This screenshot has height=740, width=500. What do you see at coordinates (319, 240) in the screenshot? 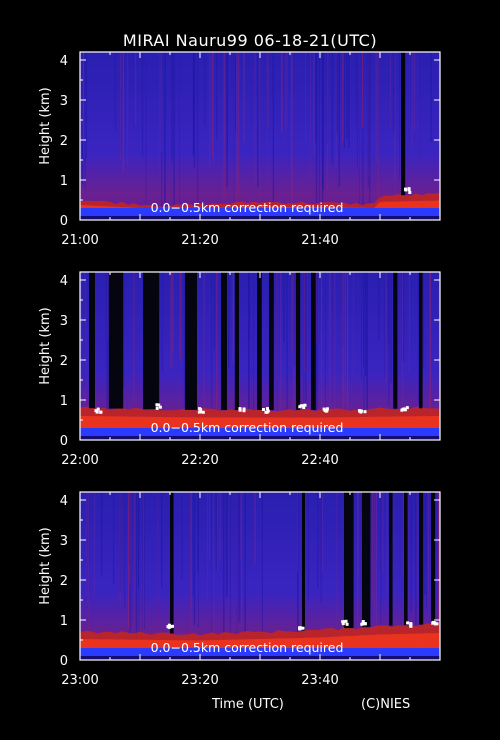
I see `x-tick-label: 21:40` at bounding box center [319, 240].